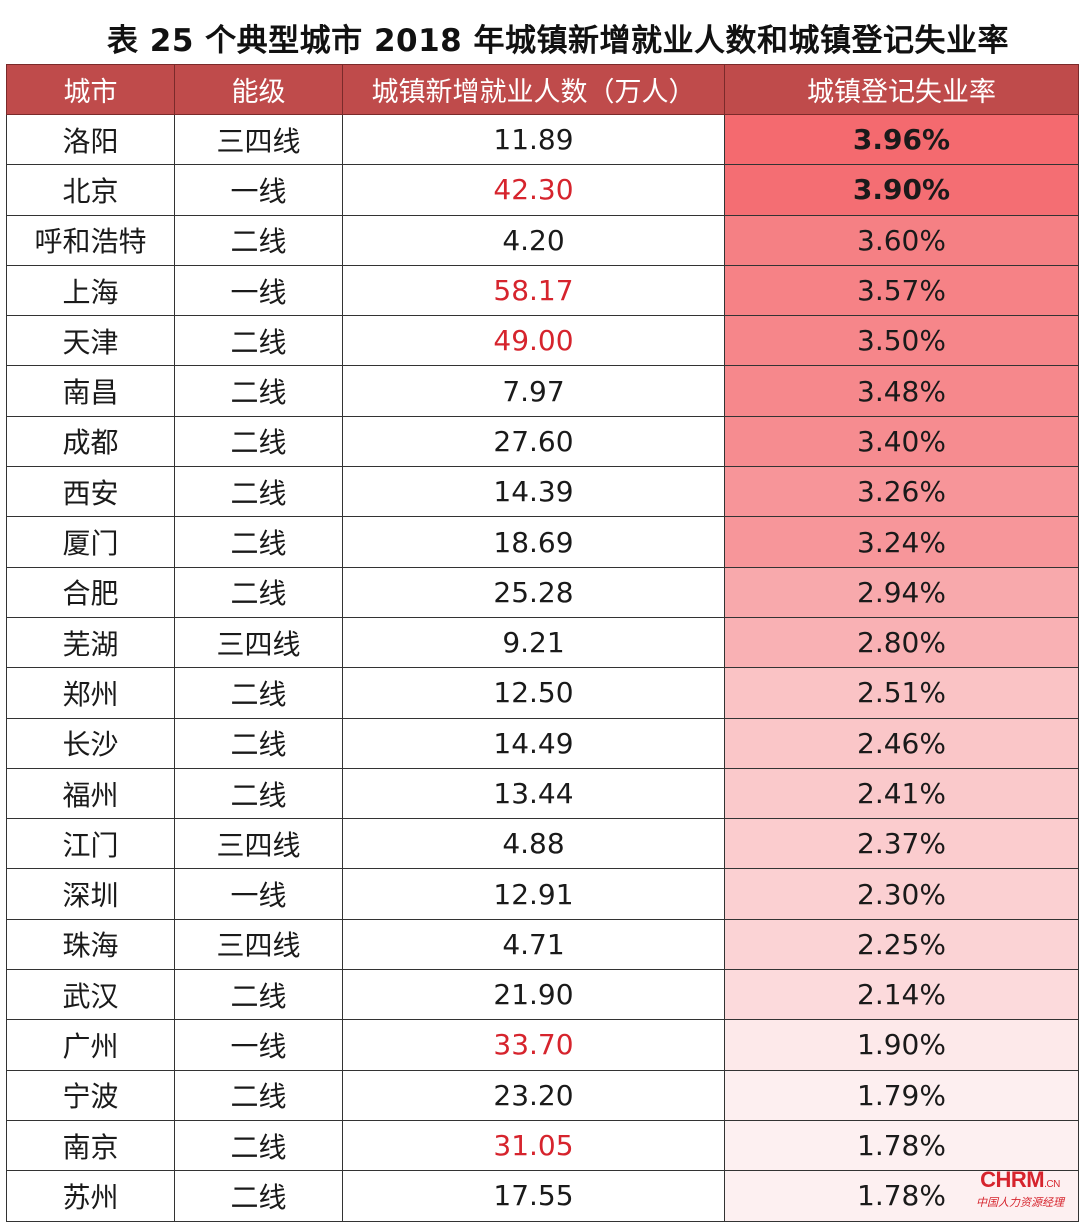 The width and height of the screenshot is (1080, 1222). Describe the element at coordinates (901, 240) in the screenshot. I see `unemployment-rate-cell: 3.60%` at that location.